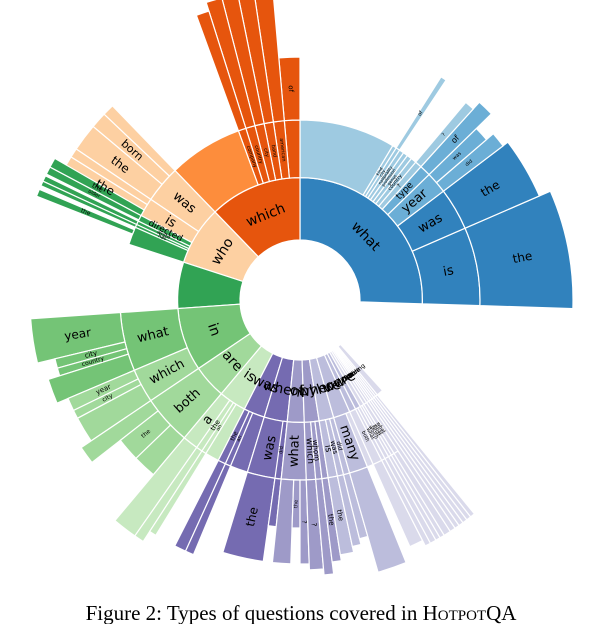 Image resolution: width=602 pixels, height=624 pixels. What do you see at coordinates (254, 612) in the screenshot?
I see `caption-prefix: Figure 2: Types of questions covered in` at bounding box center [254, 612].